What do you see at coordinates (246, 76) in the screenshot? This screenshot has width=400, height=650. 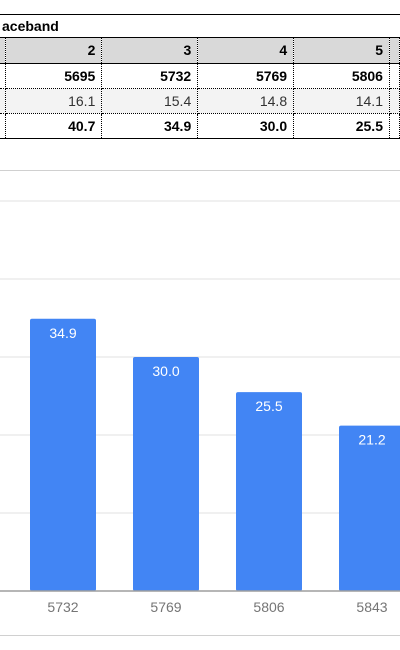 I see `table-cell: 5769` at bounding box center [246, 76].